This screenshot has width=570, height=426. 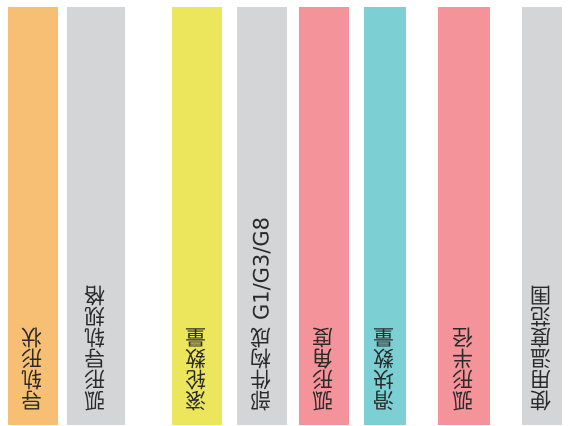 I want to click on column-arc-rail-spec: 弧形导轨规格, so click(x=96, y=216).